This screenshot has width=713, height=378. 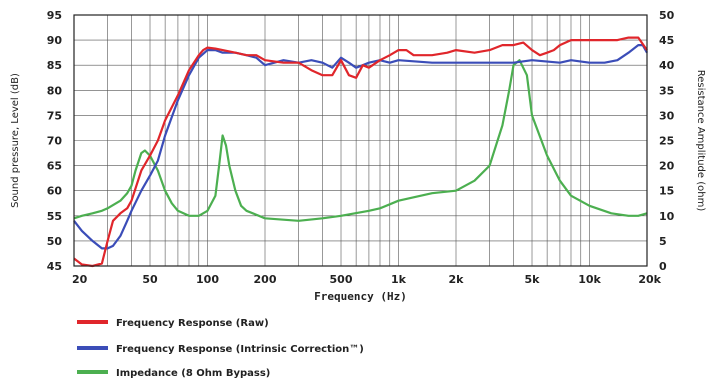 What do you see at coordinates (667, 166) in the screenshot?
I see `y-tick-label-right: 20` at bounding box center [667, 166].